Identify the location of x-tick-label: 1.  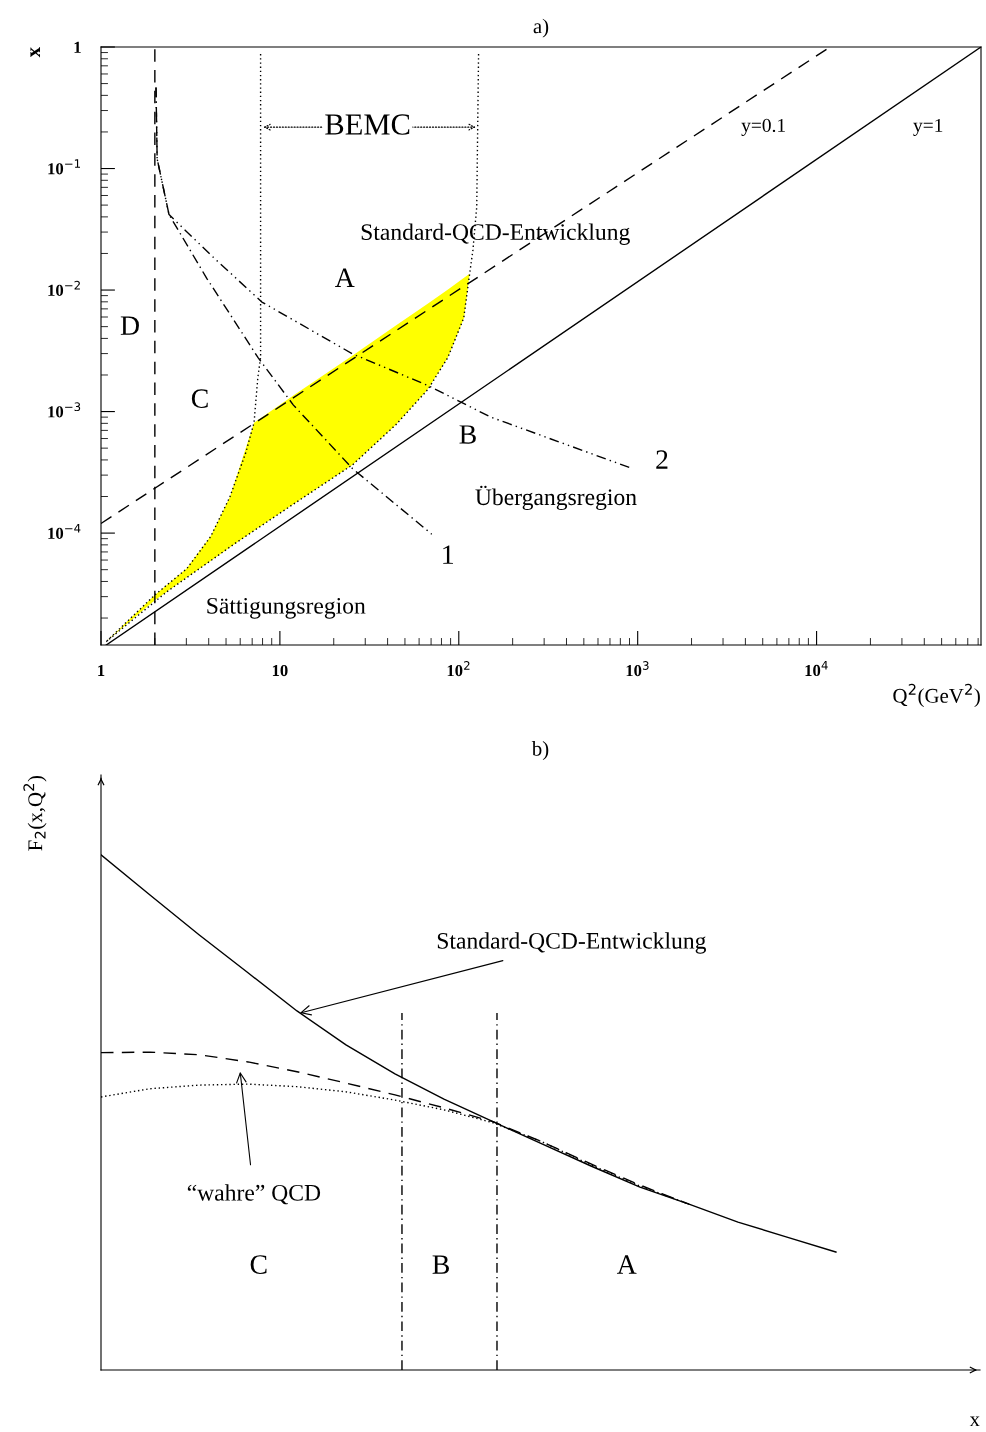
(101, 671).